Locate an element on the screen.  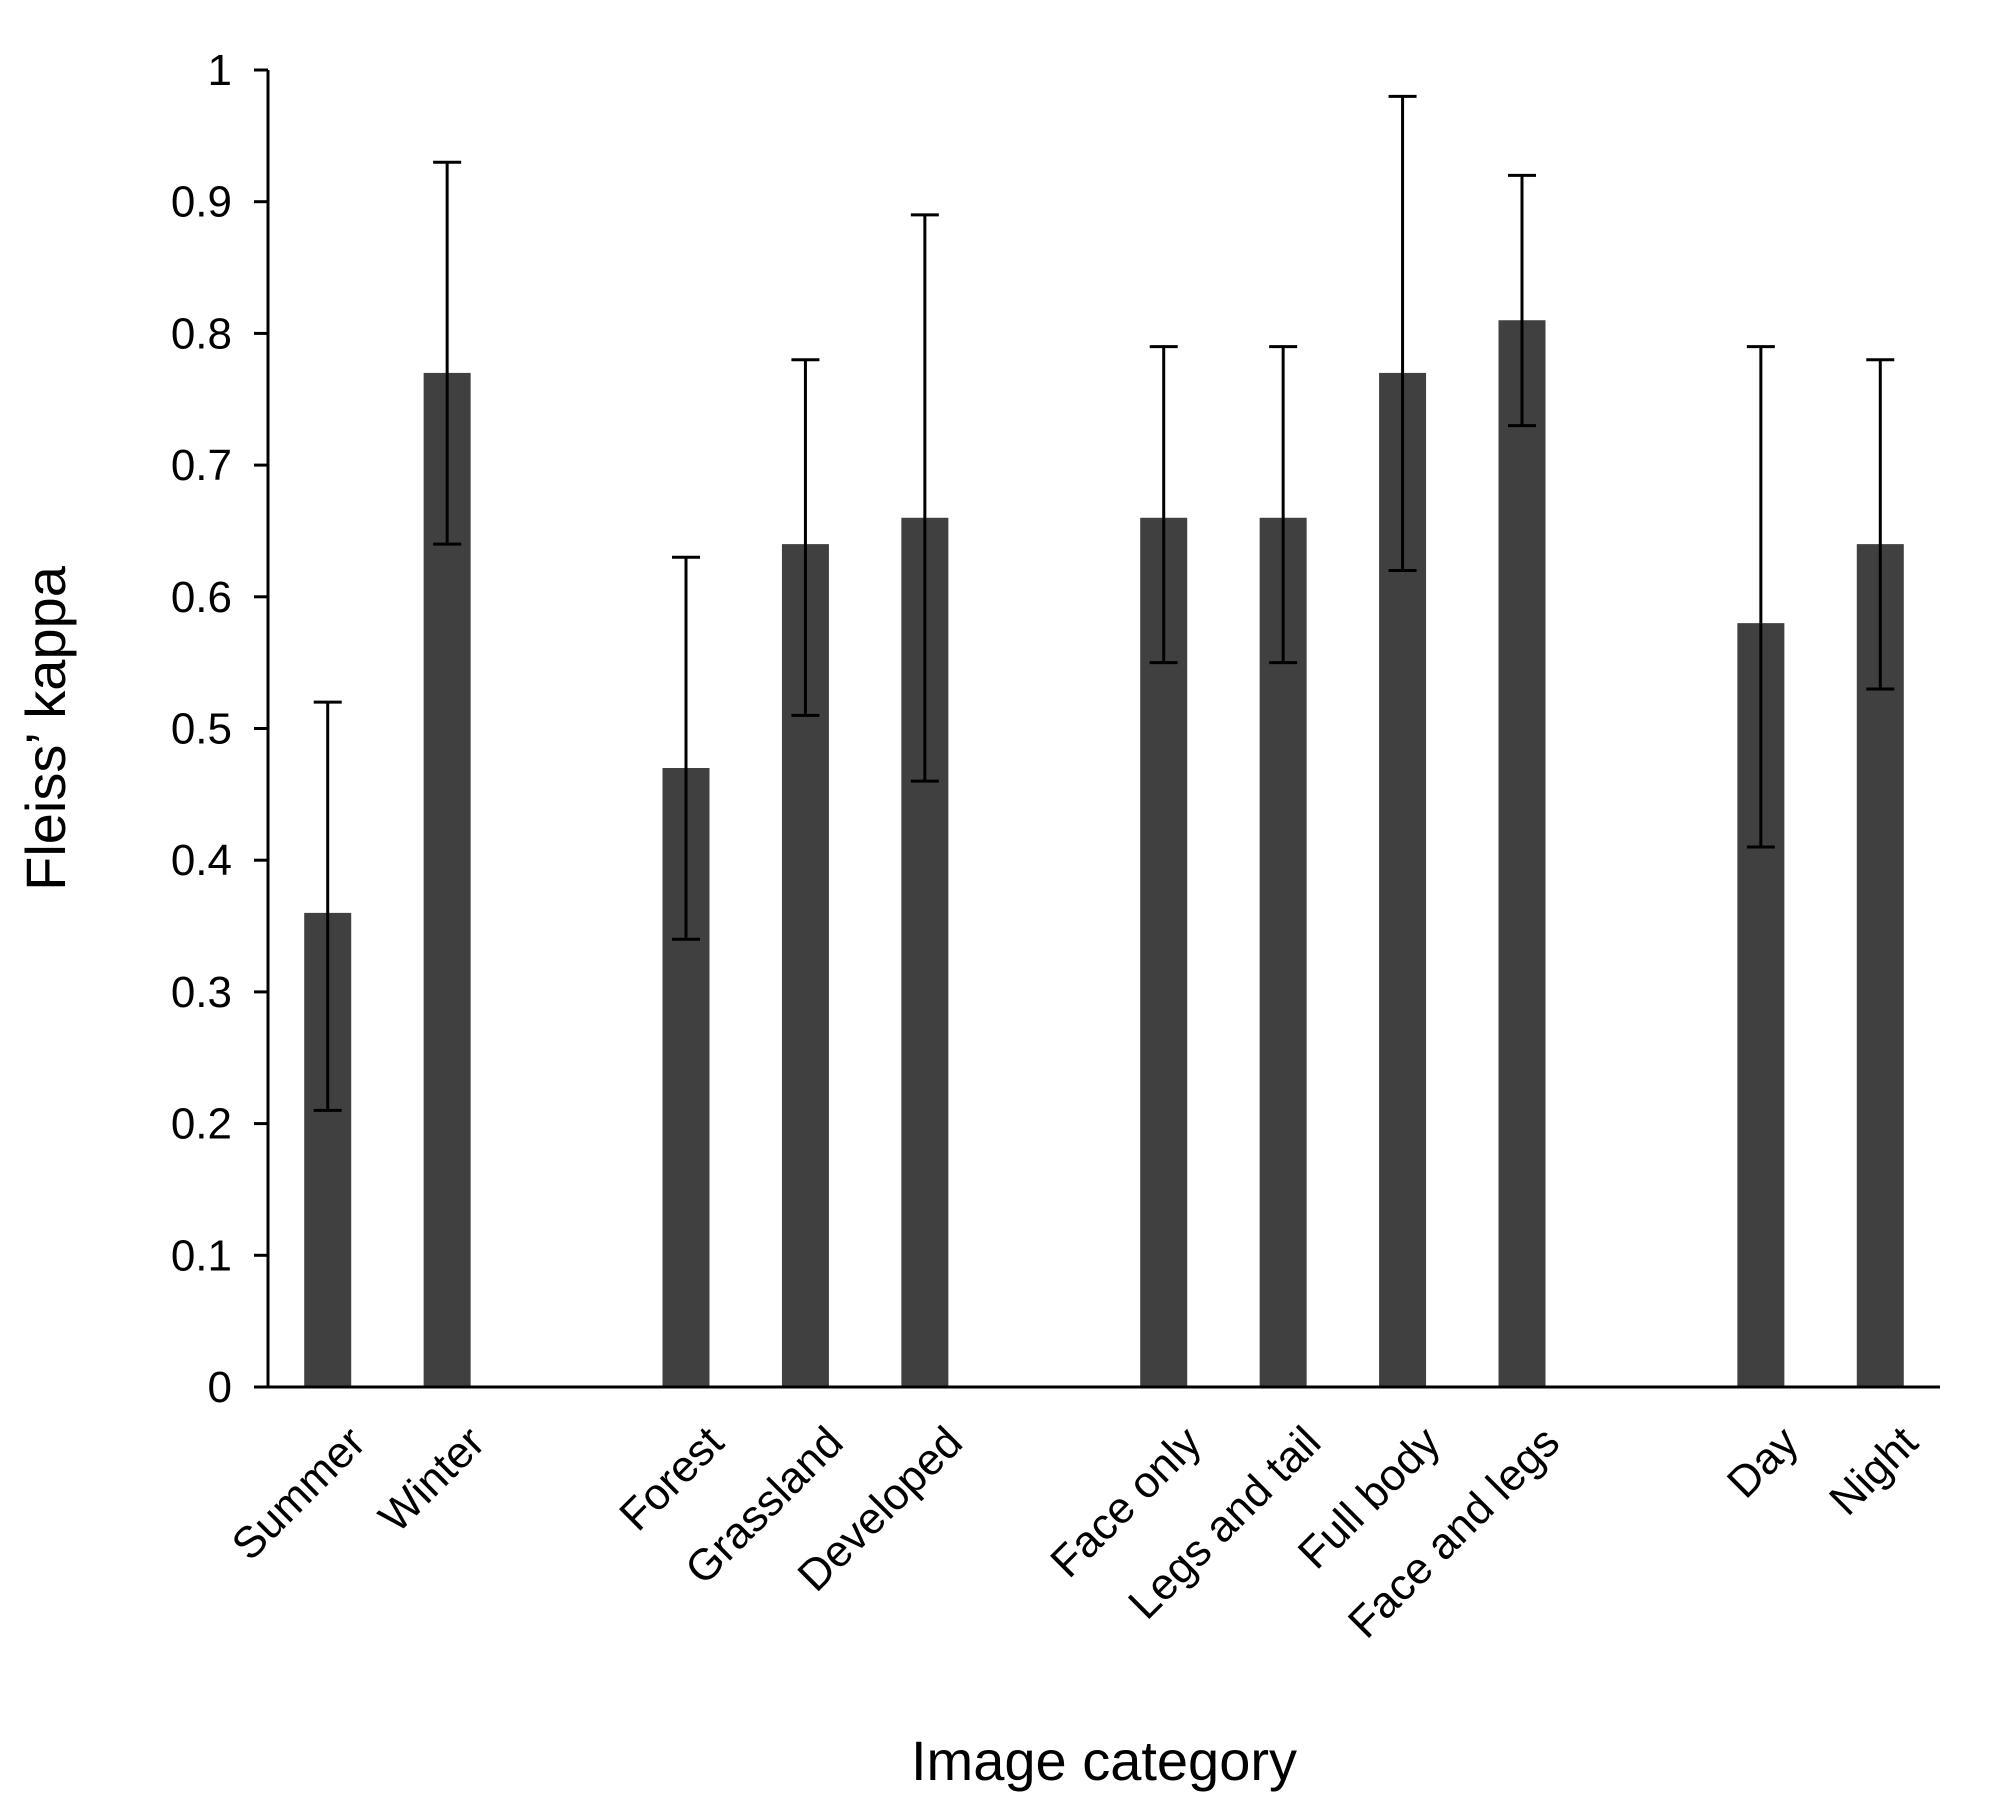
x-category-label: Summer is located at coordinates (299, 1493).